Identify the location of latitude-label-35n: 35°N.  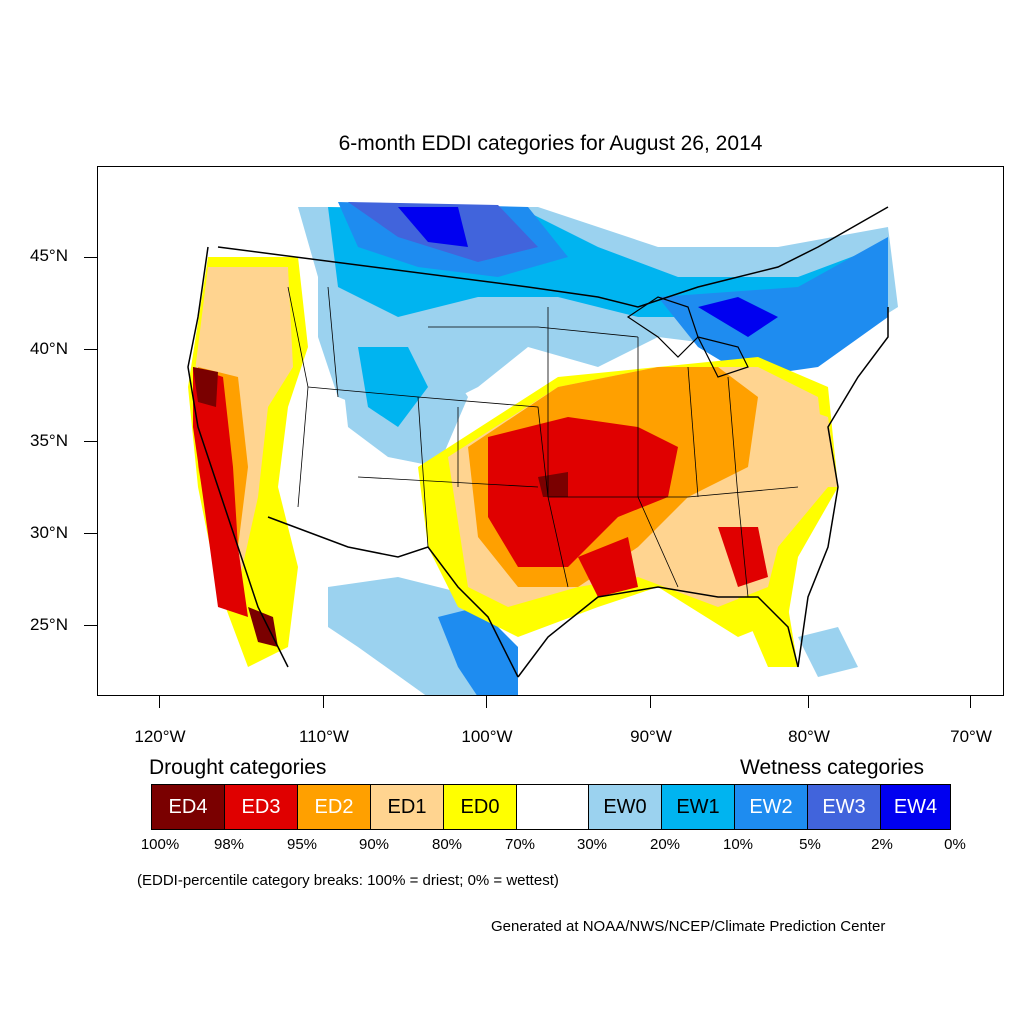
(49, 440).